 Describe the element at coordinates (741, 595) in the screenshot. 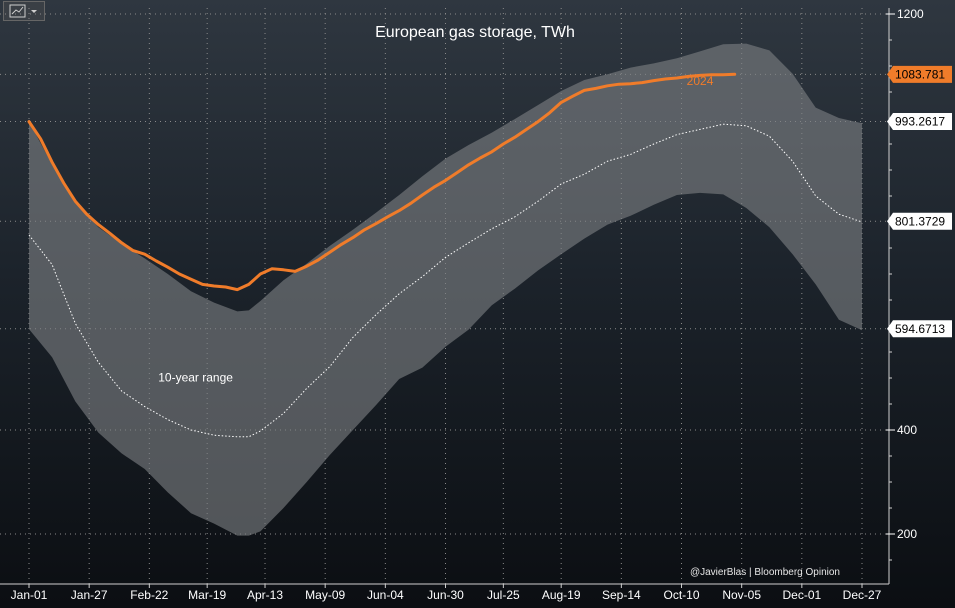

I see `x-tick-label: Nov-05` at that location.